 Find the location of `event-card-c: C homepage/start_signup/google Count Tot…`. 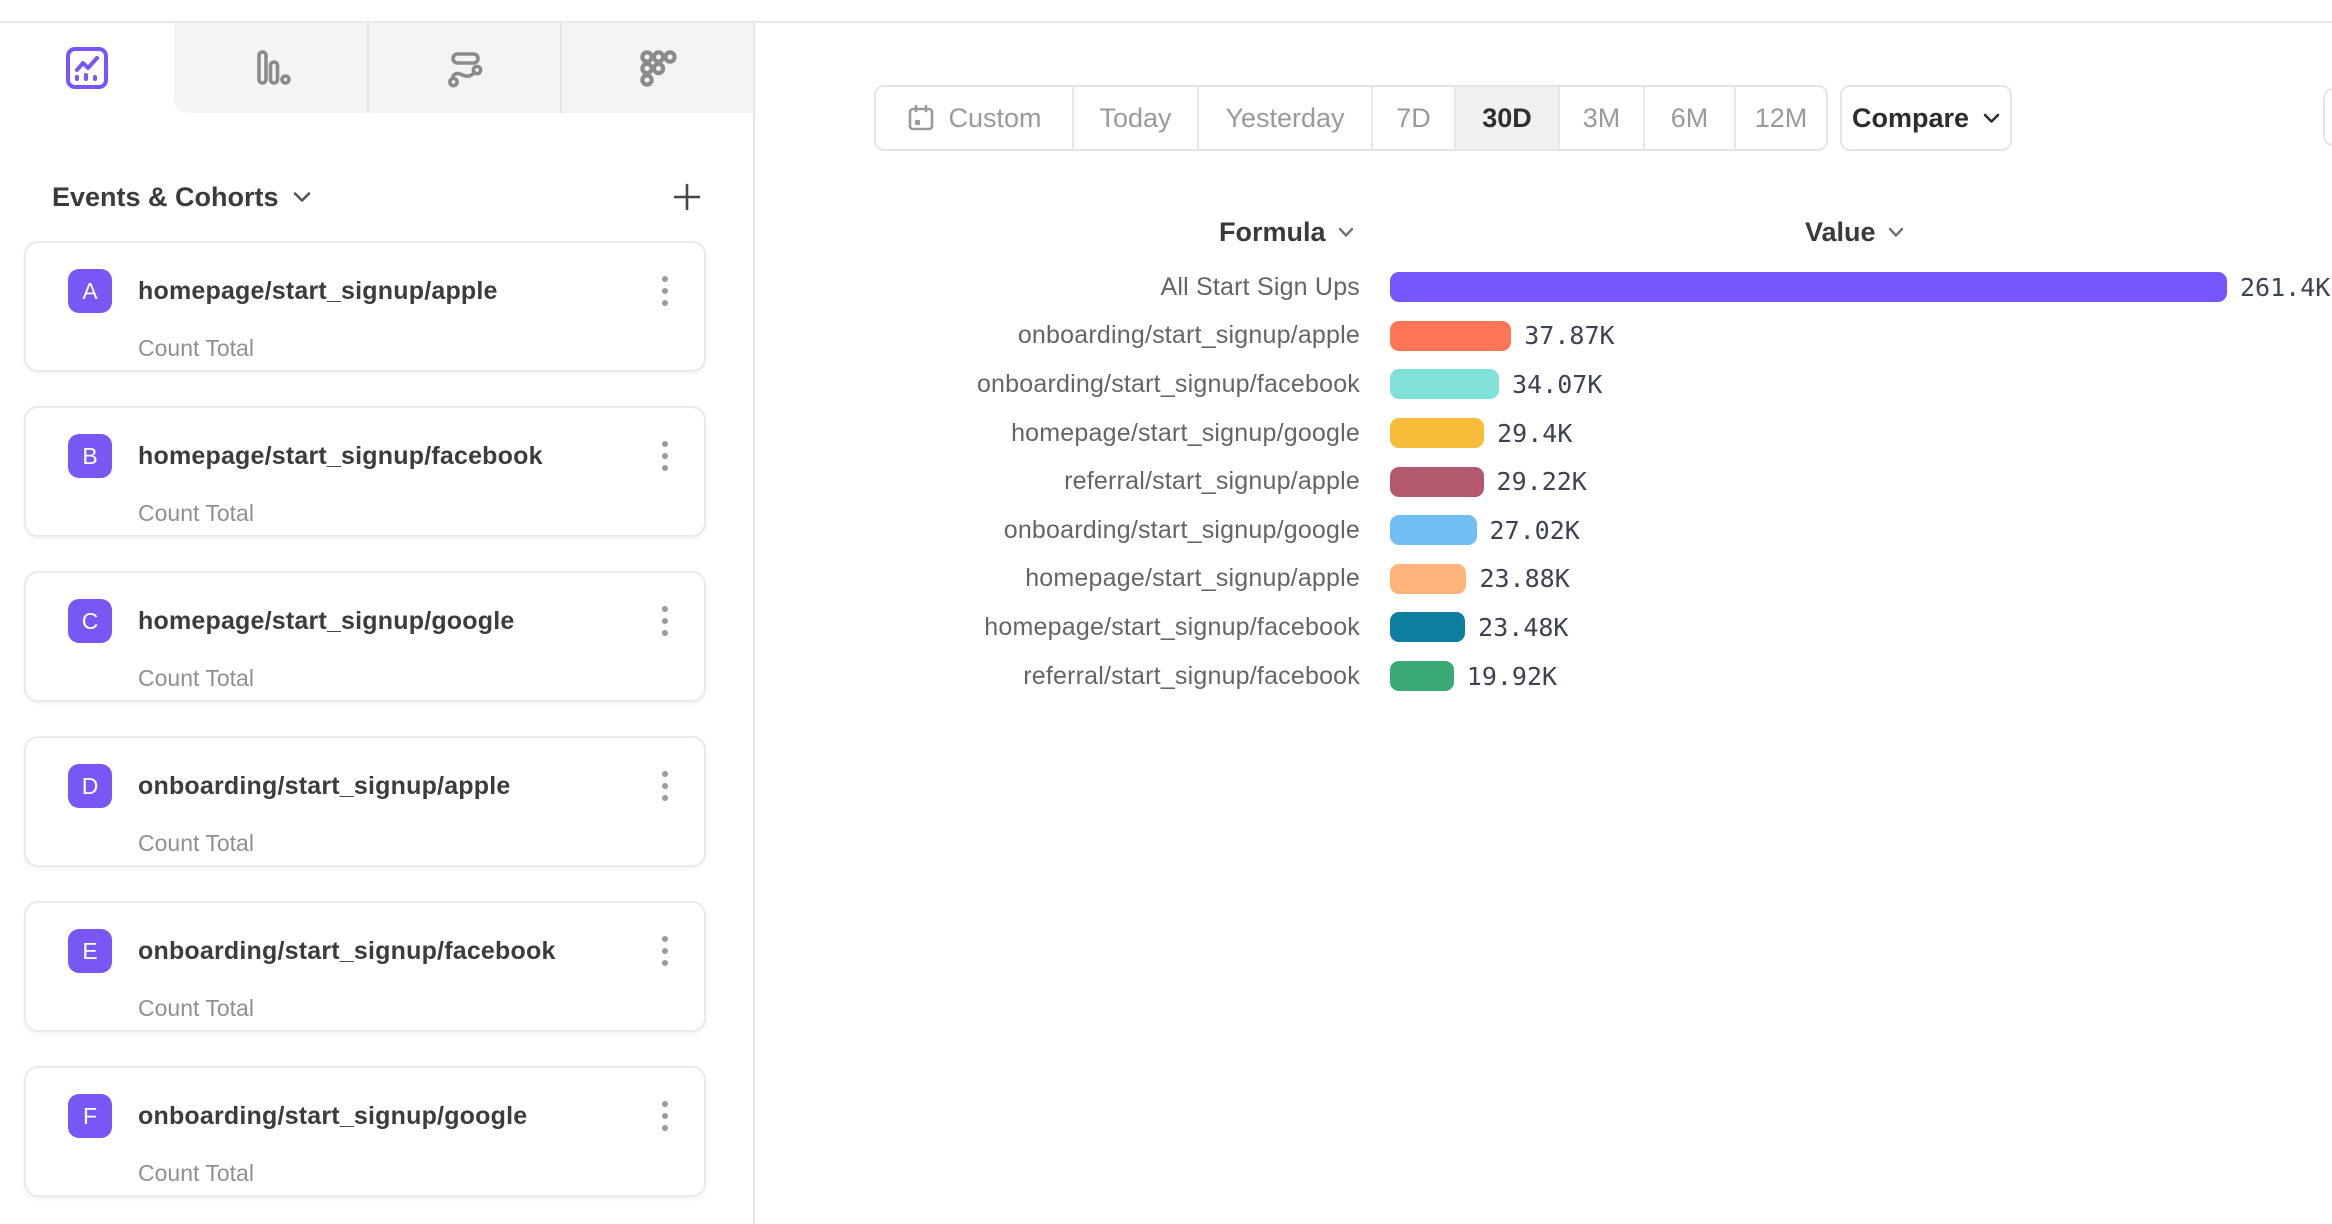

event-card-c: C homepage/start_signup/google Count Tot… is located at coordinates (365, 636).